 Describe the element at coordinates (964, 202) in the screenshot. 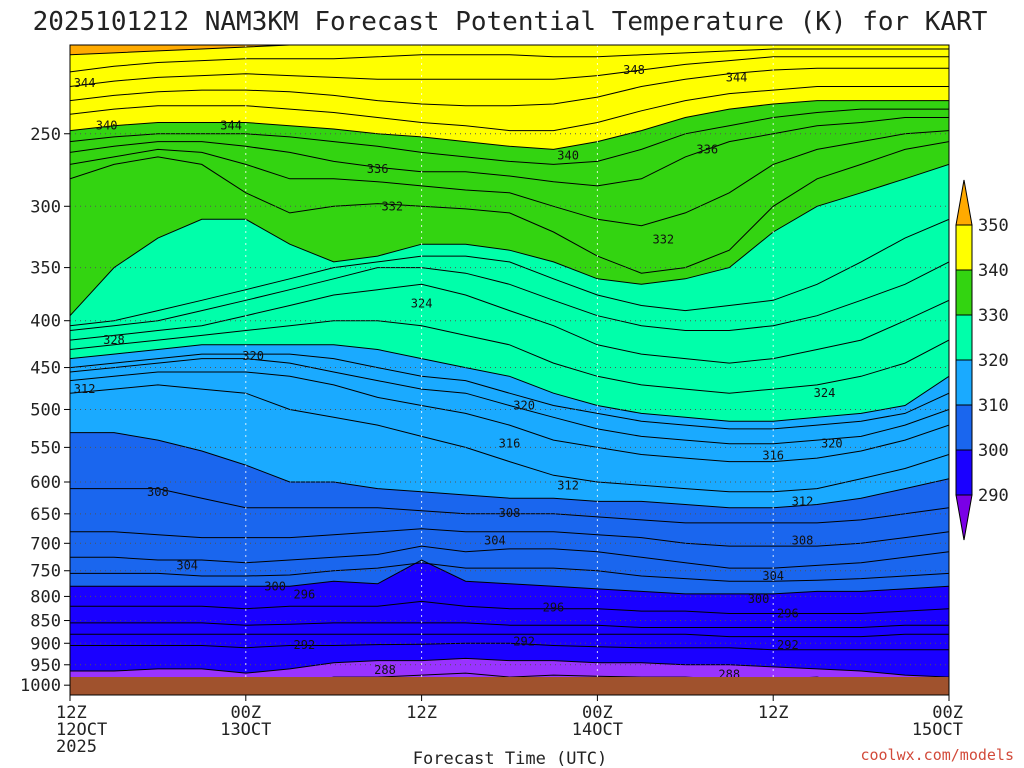

I see `colorbar-arrow-top` at that location.